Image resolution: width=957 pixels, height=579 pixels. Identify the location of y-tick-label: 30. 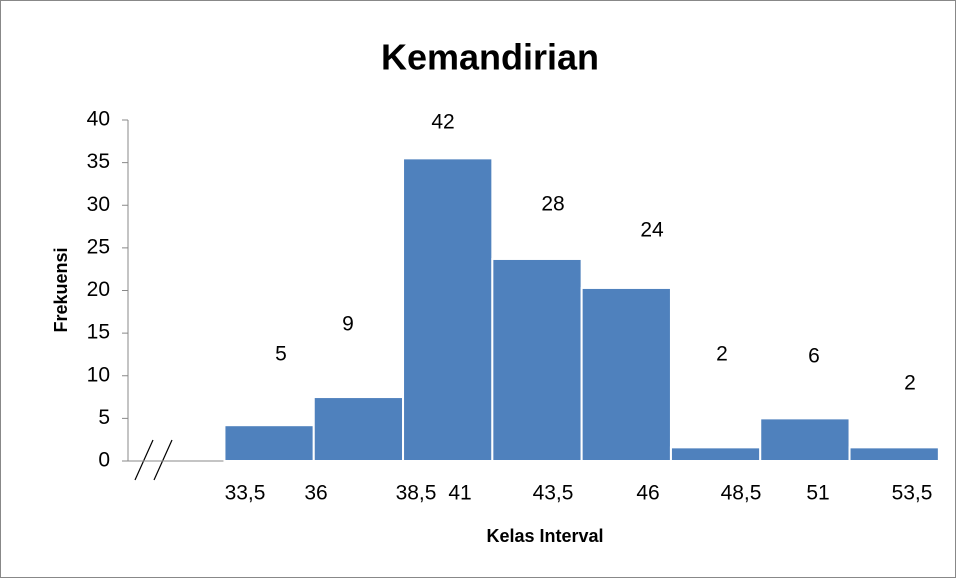
(98, 204).